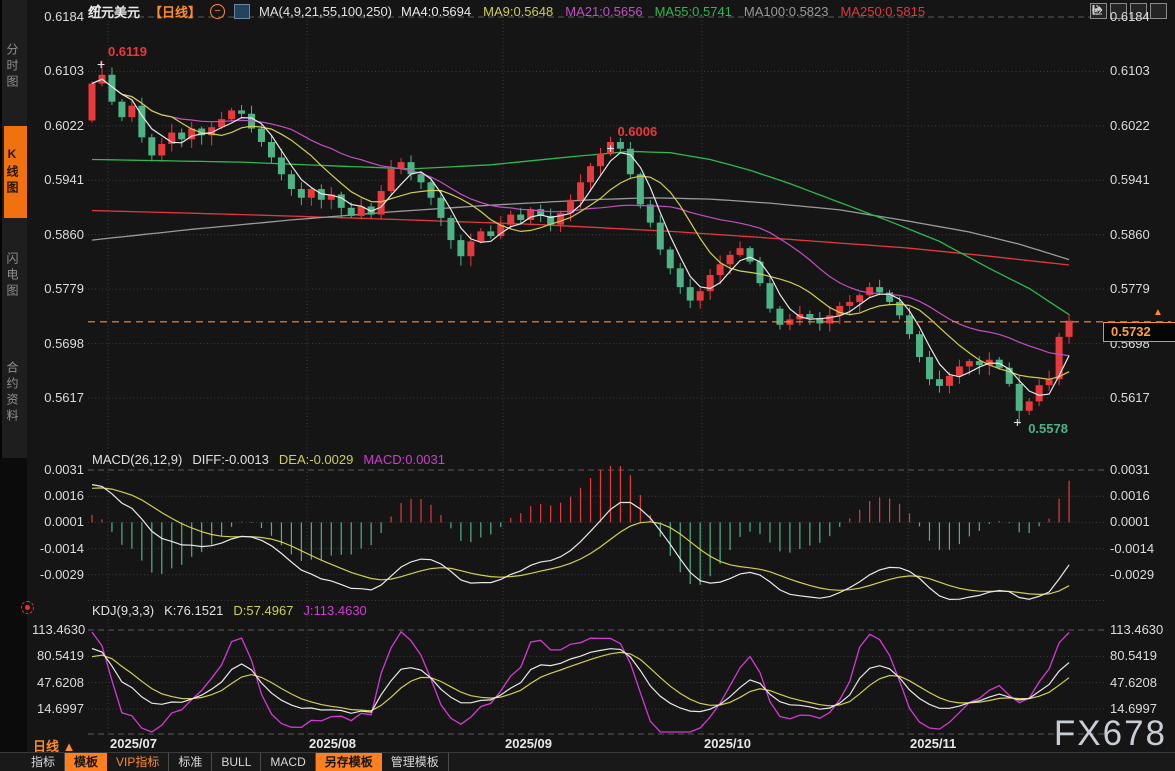  Describe the element at coordinates (1048, 429) in the screenshot. I see `swing-low-label: 0.5578` at that location.